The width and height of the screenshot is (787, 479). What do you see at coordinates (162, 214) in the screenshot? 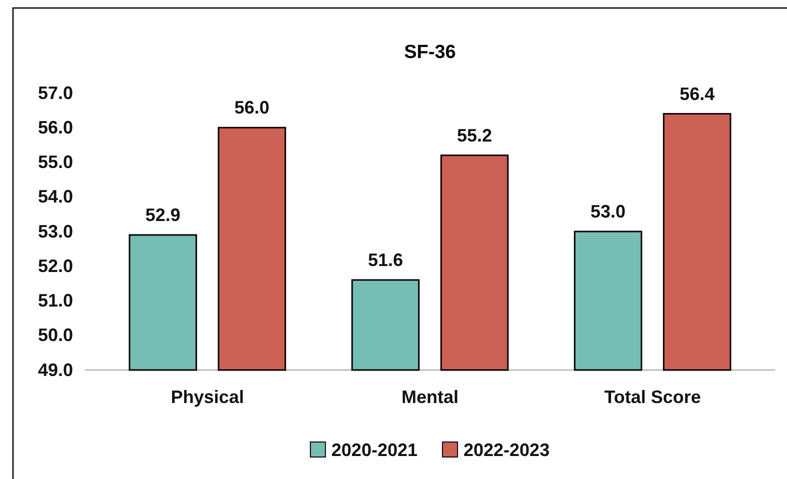
I see `data-label: 52.9` at bounding box center [162, 214].